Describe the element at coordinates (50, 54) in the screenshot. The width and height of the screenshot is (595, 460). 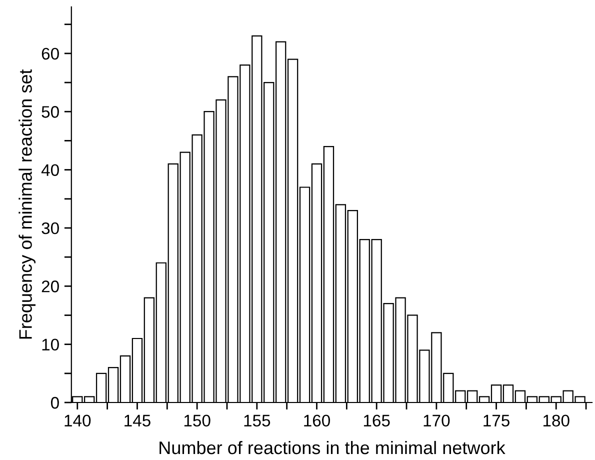
I see `y-tick-label: 60` at that location.